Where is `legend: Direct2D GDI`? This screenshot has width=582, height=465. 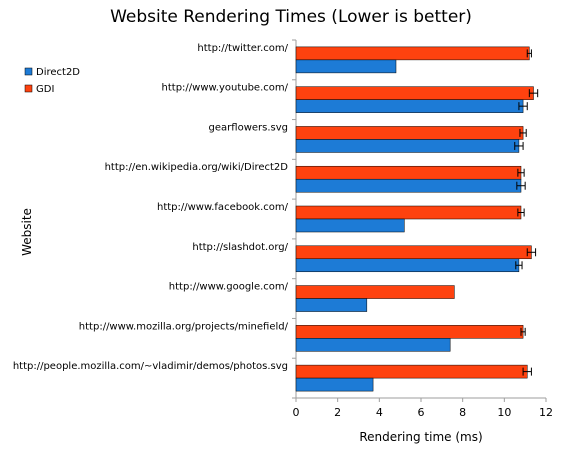
legend: Direct2D GDI is located at coordinates (52, 81).